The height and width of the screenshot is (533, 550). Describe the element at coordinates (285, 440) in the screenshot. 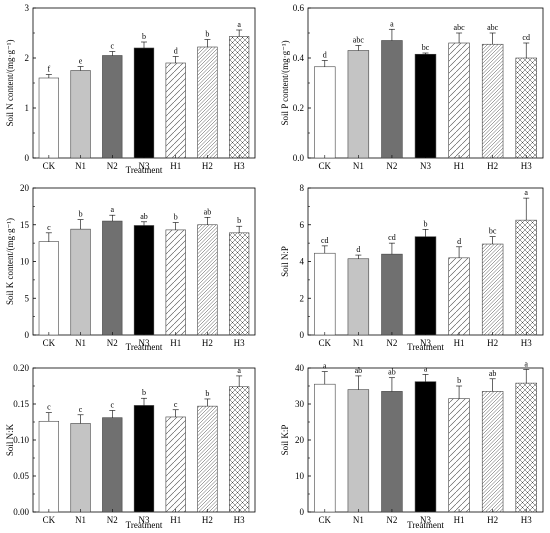

I see `y-axis-label: Soil K:P` at that location.